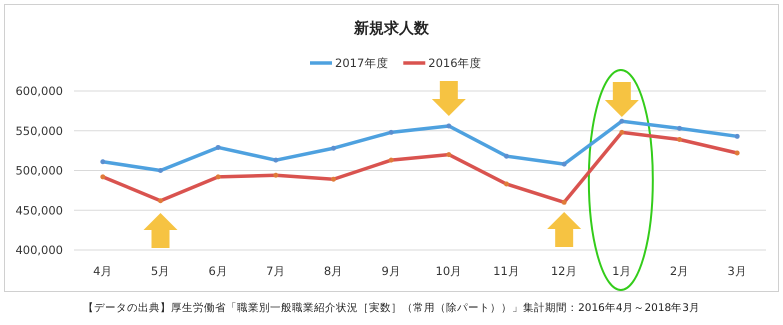 The height and width of the screenshot is (325, 783). I want to click on x-tick-label: 12月, so click(564, 271).